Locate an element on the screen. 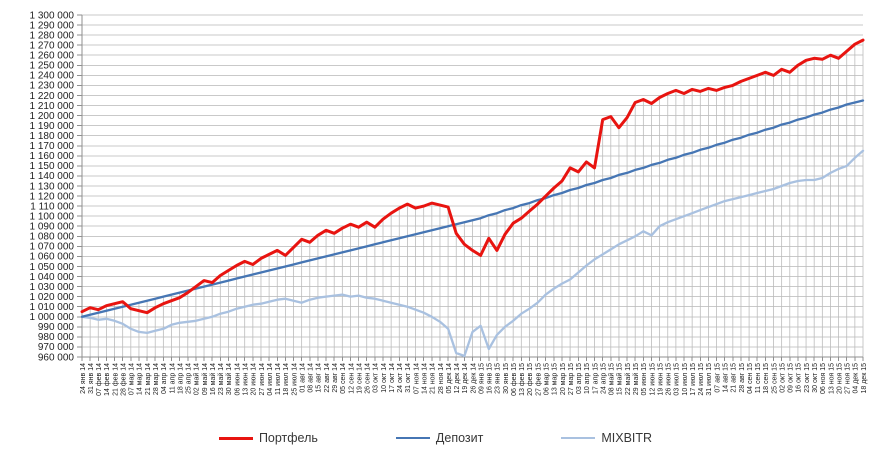 This screenshot has height=465, width=871. svg-text: 03 апр 15 is located at coordinates (579, 378).